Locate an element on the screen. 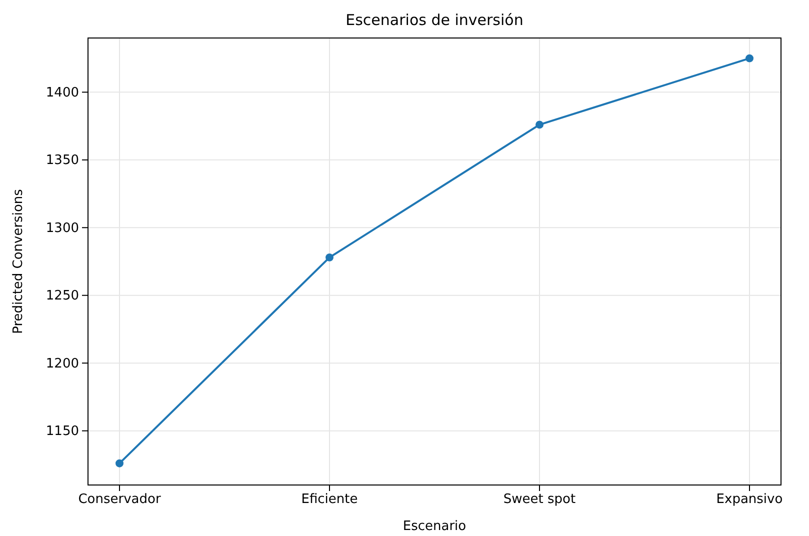 The height and width of the screenshot is (536, 809). x-tick-label: Eficiente is located at coordinates (329, 500).